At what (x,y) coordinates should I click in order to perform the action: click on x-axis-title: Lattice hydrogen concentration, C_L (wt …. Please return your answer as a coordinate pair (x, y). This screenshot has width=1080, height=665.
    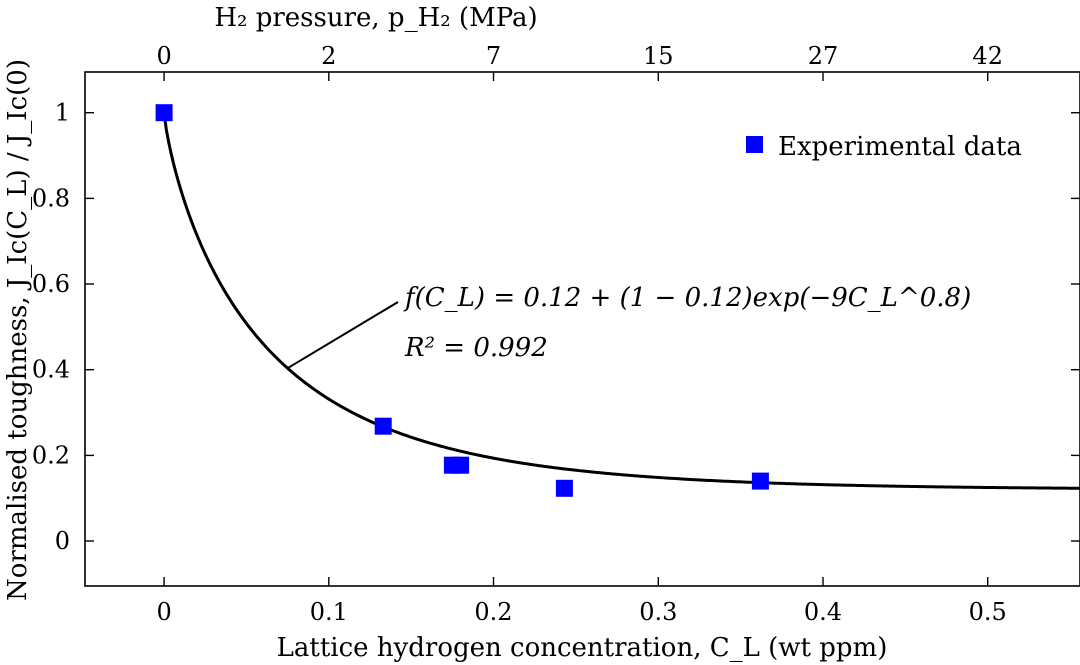
    Looking at the image, I should click on (582, 648).